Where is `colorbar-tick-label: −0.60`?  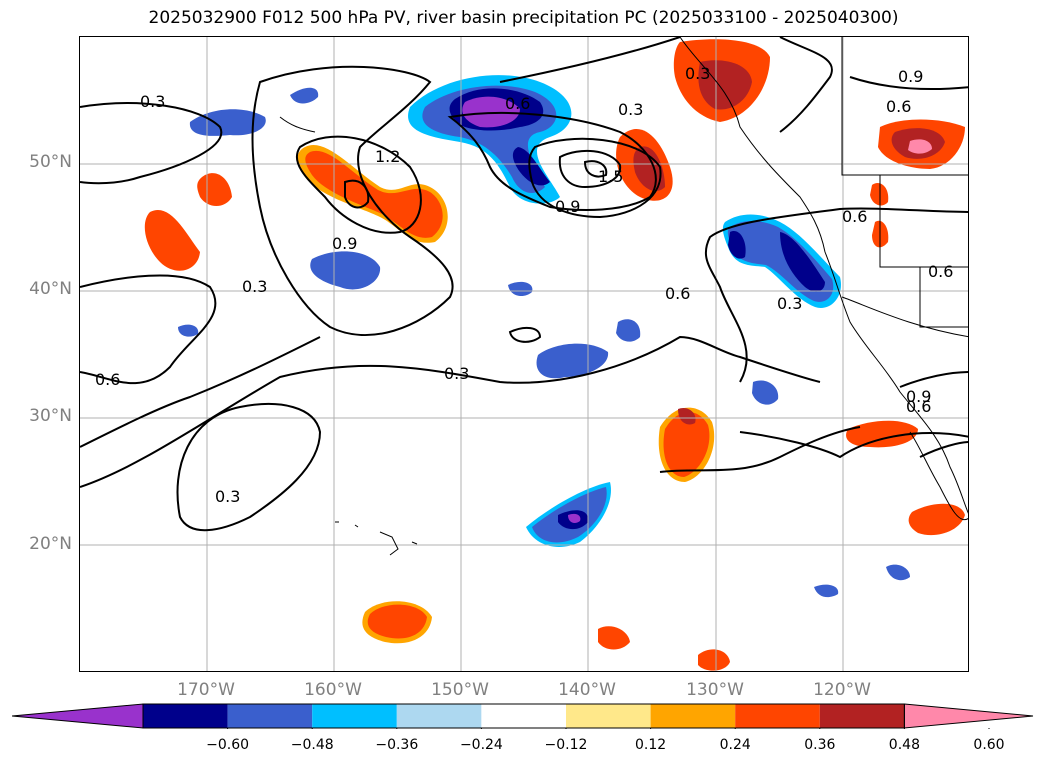
colorbar-tick-label: −0.60 is located at coordinates (228, 745).